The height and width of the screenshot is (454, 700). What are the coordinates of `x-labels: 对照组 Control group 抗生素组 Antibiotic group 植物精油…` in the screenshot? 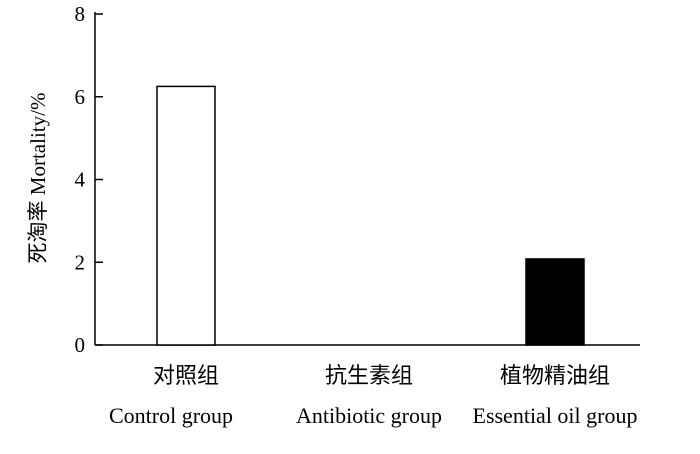 It's located at (373, 395).